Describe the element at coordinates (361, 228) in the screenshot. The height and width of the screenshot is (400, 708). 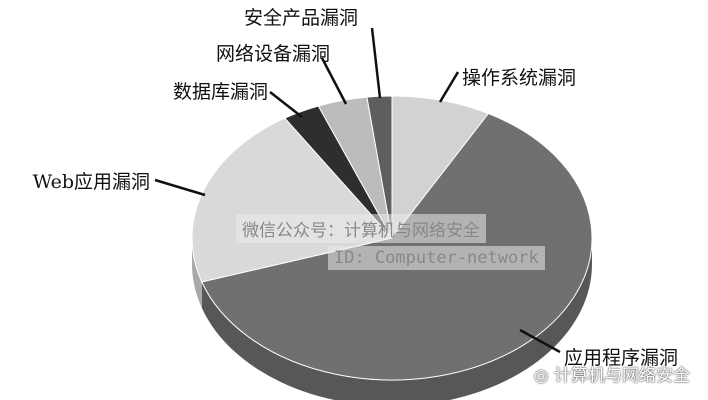
I see `watermark-line1: 微信公众号：计算机与网络安全` at that location.